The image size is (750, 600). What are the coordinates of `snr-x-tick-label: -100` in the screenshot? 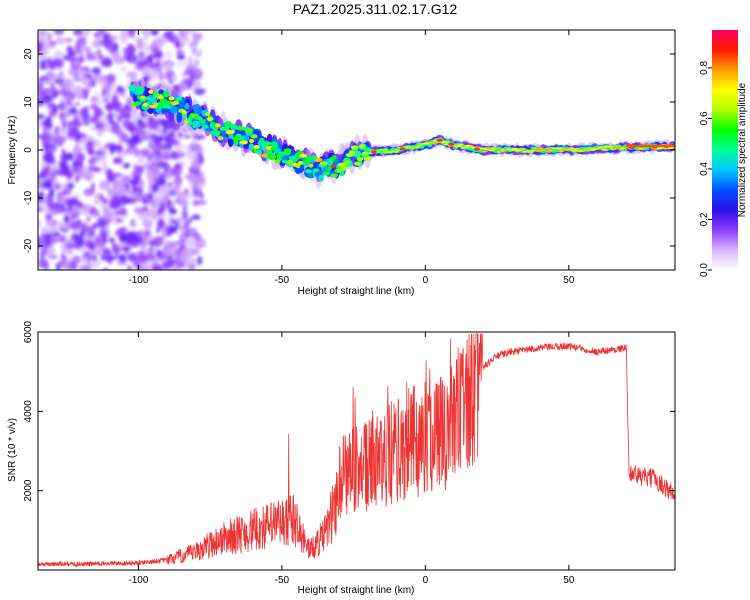 It's located at (138, 580).